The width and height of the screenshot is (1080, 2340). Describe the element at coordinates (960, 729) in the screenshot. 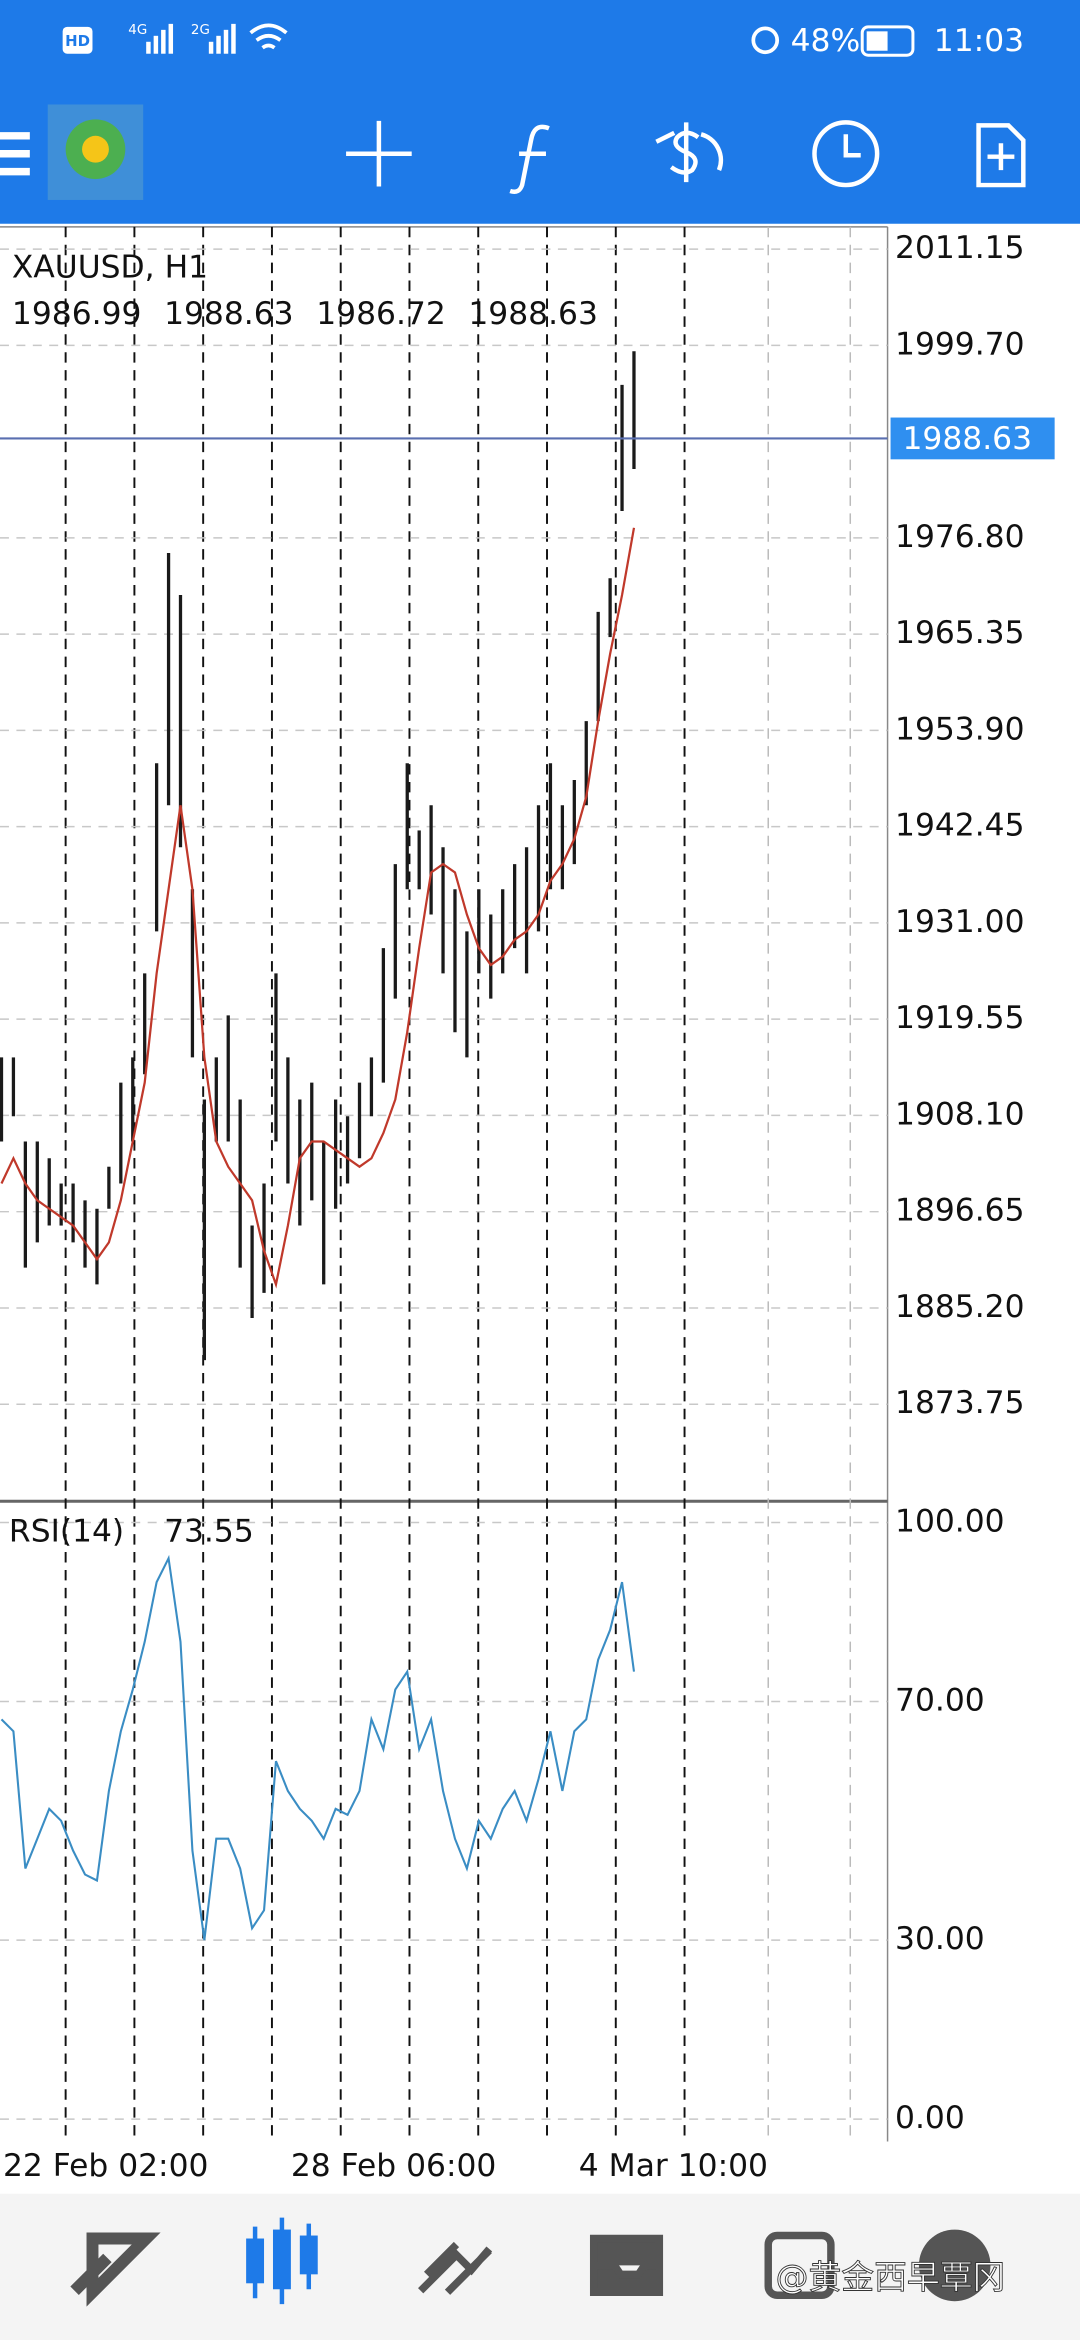

I see `y-tick-label: 1953.90` at that location.